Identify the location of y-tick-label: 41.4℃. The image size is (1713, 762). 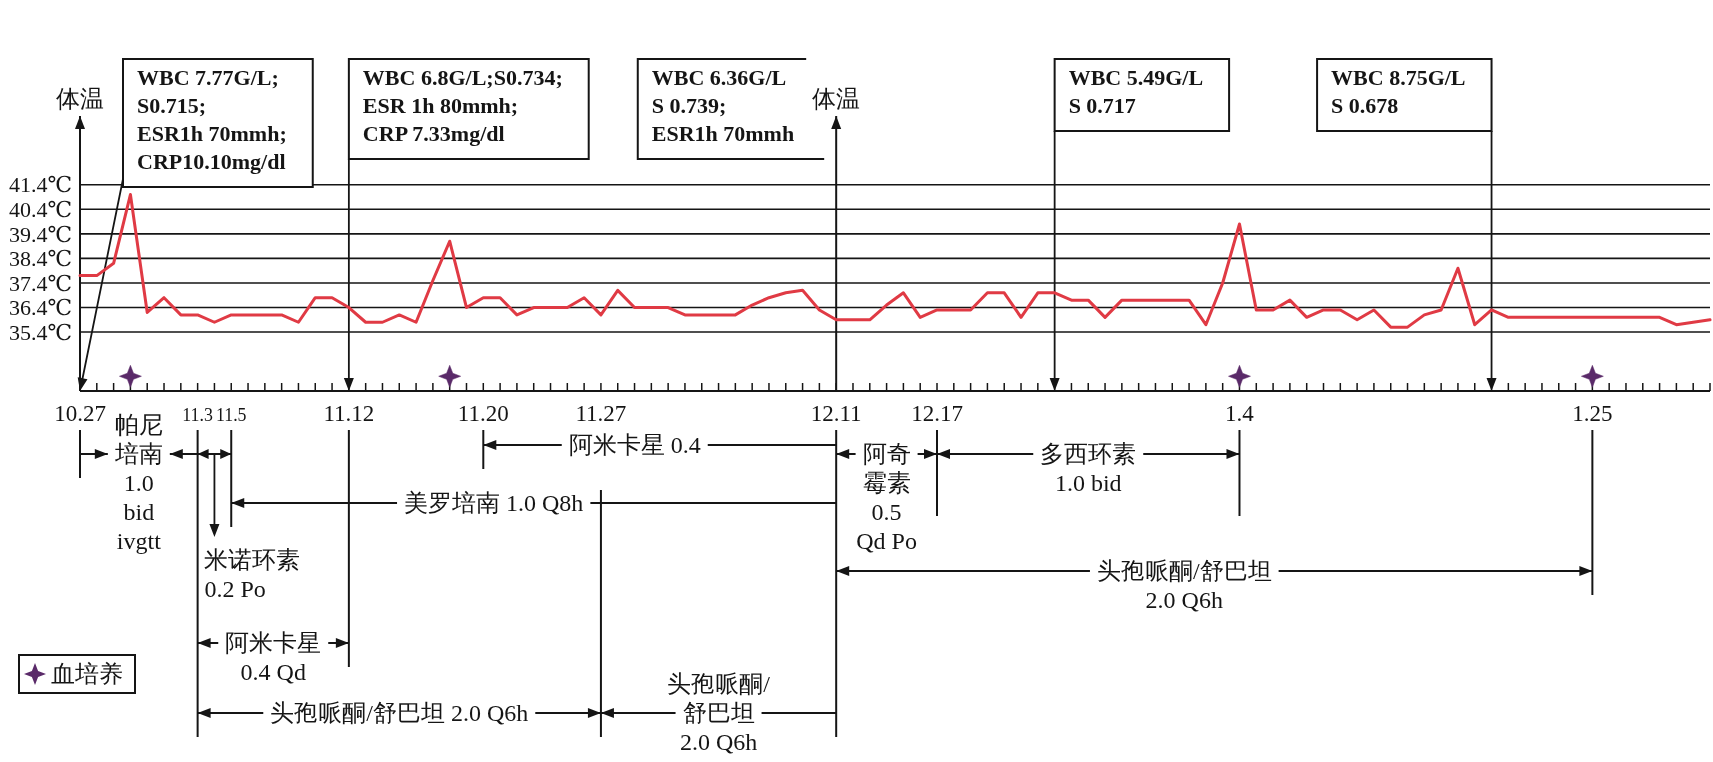
(40, 185).